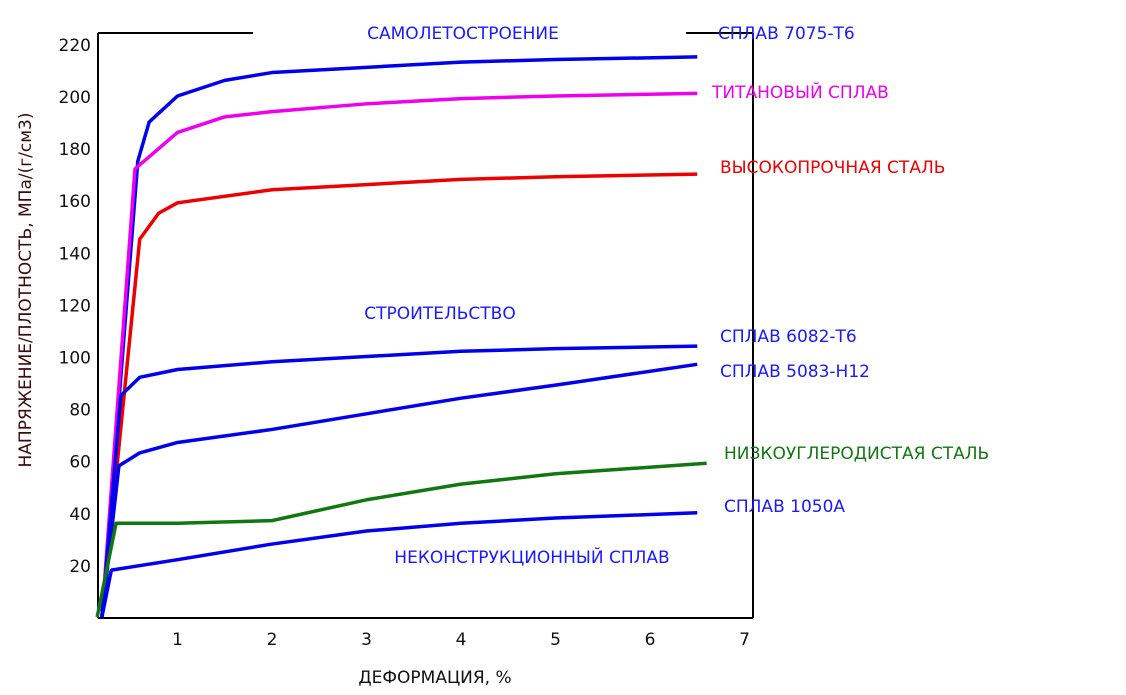  Describe the element at coordinates (75, 98) in the screenshot. I see `y-tick-label: 200` at that location.